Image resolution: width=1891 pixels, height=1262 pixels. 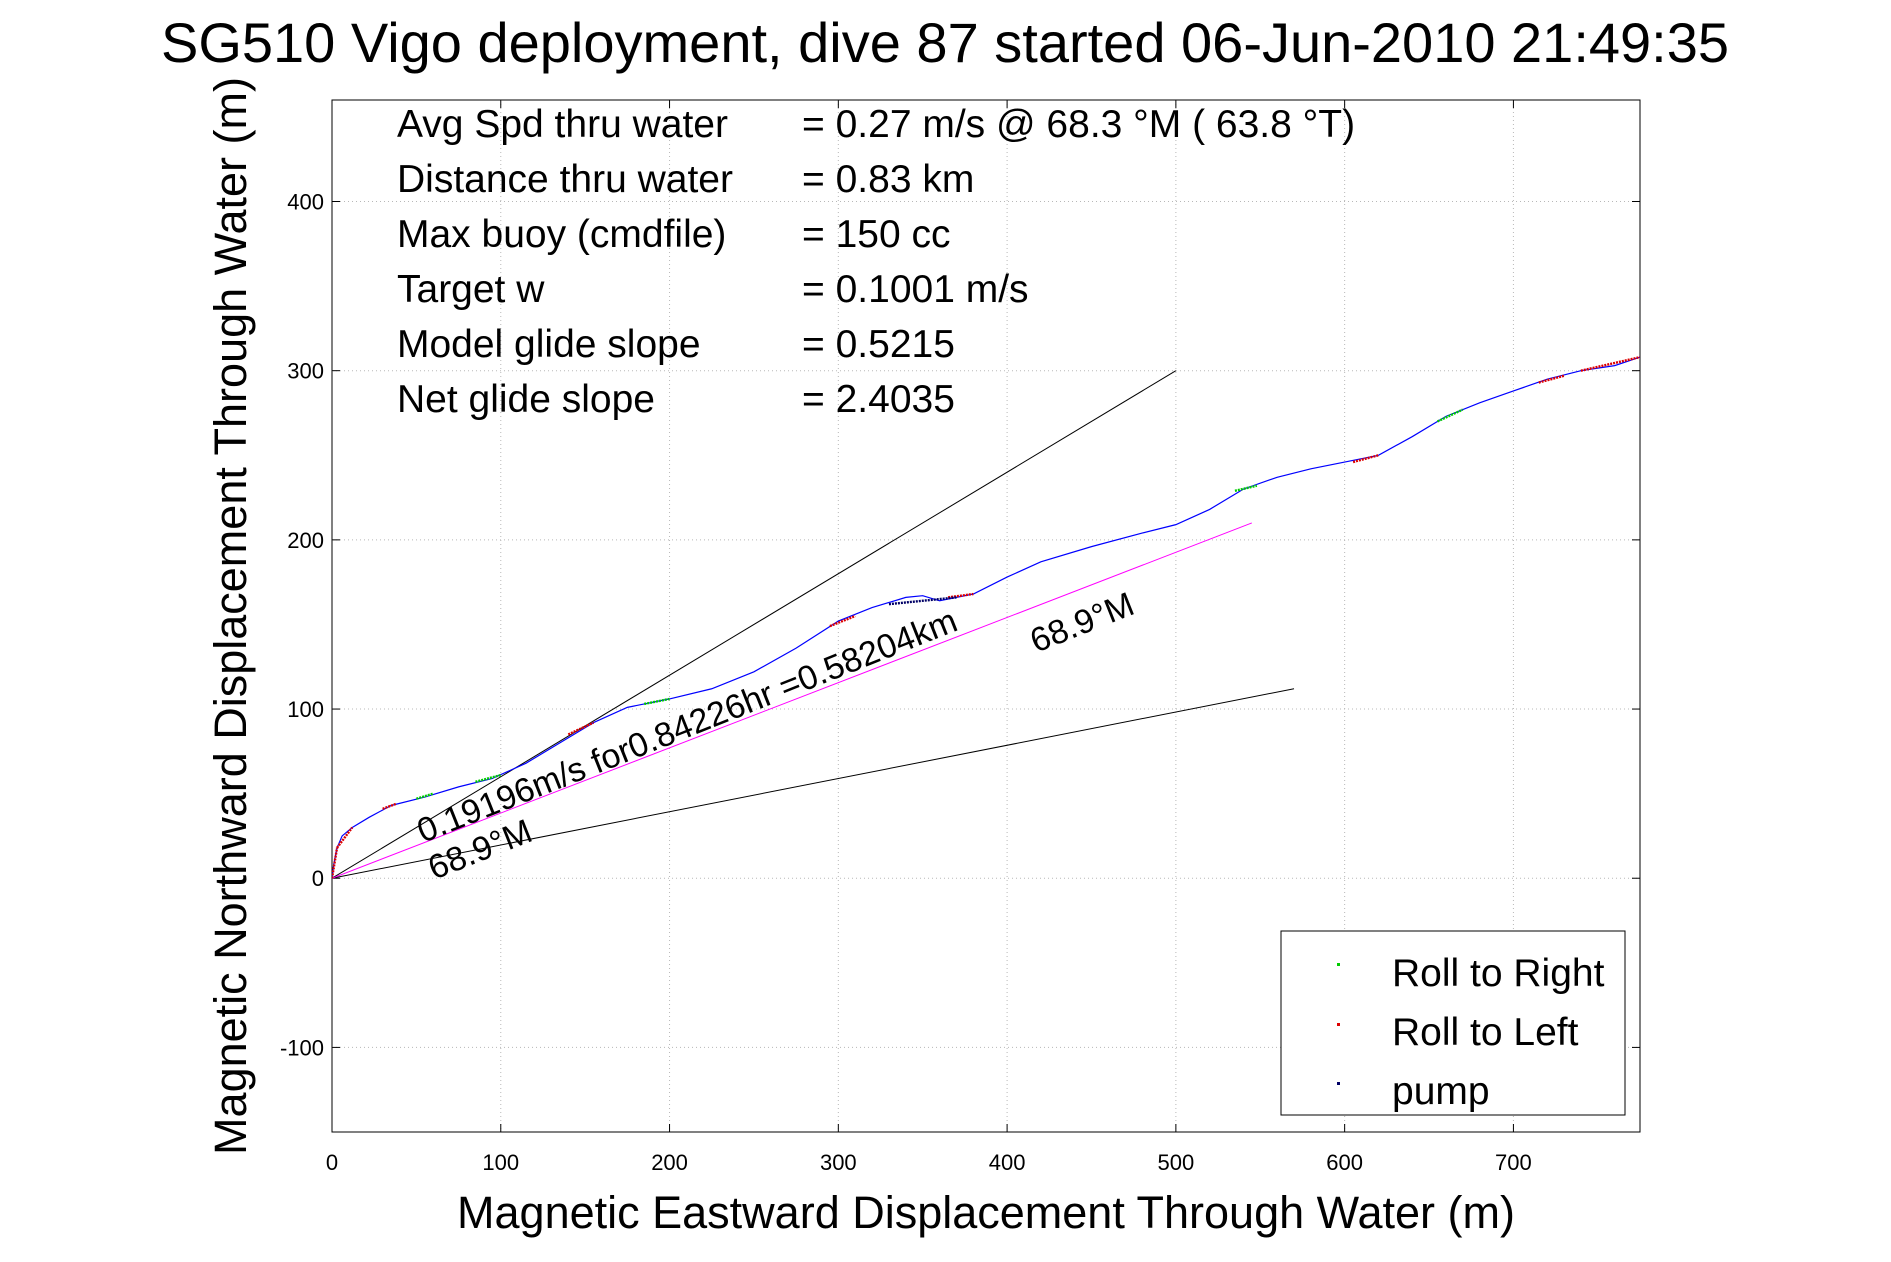 What do you see at coordinates (565, 179) in the screenshot?
I see `info-label-distance: Distance thru water` at bounding box center [565, 179].